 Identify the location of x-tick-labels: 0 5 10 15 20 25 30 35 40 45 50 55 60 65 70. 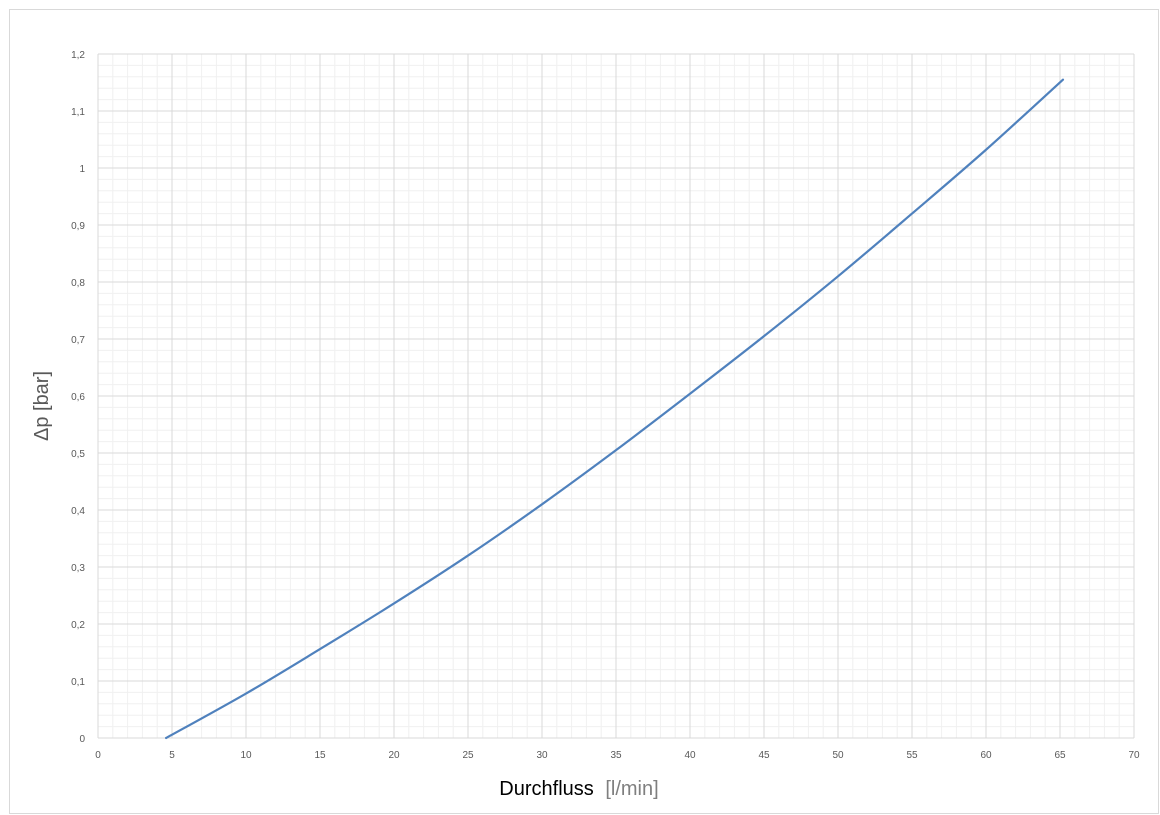
(617, 755).